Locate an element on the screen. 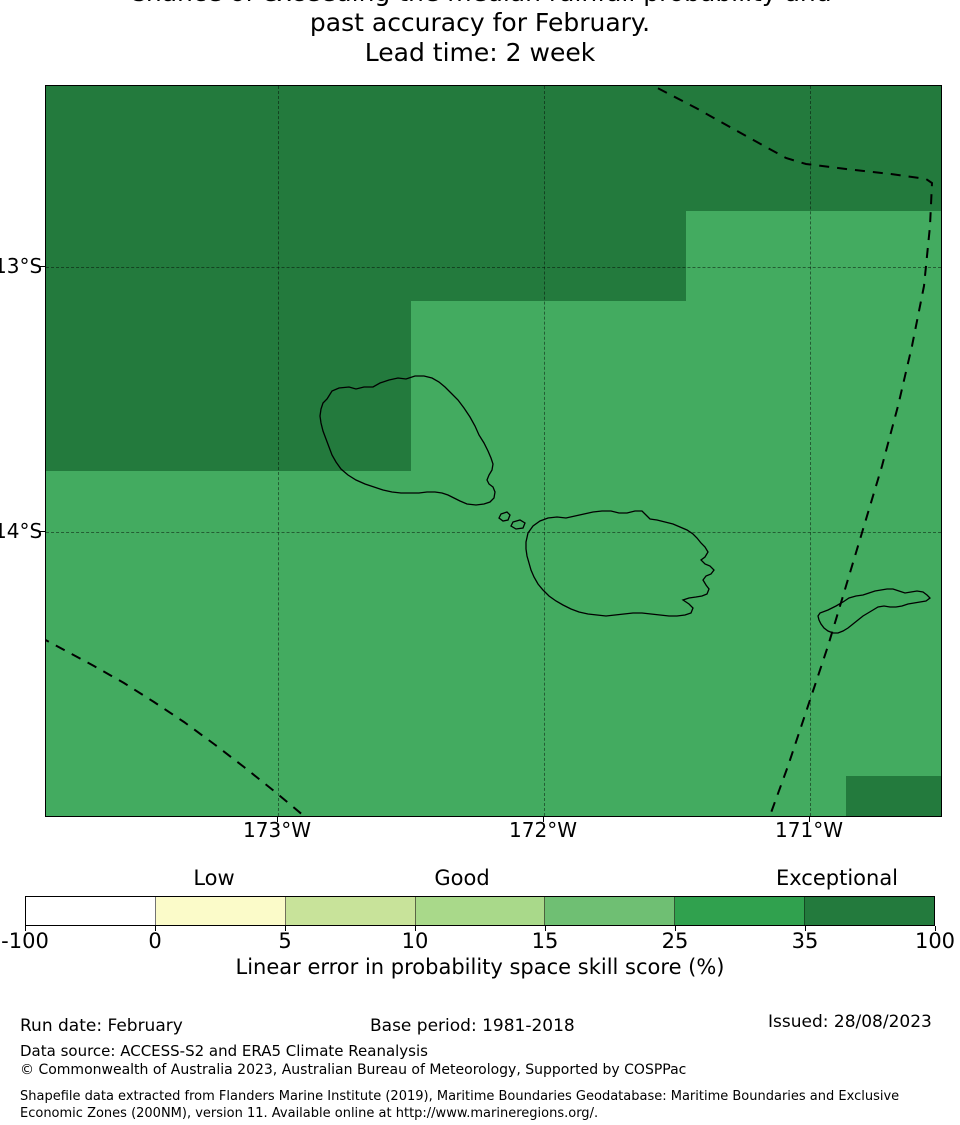 This screenshot has width=960, height=1125. footer-base-period: Base period: 1981-2018 is located at coordinates (472, 1026).